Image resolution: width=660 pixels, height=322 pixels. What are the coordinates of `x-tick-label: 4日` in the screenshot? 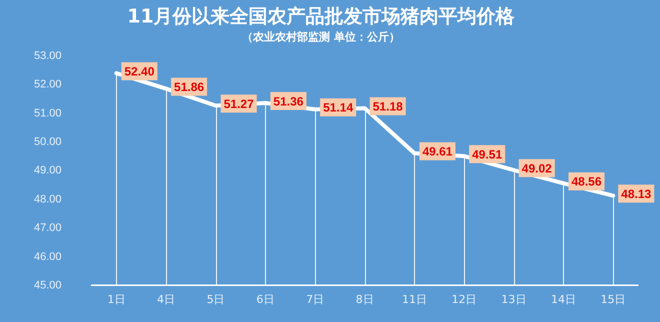 It's located at (166, 299).